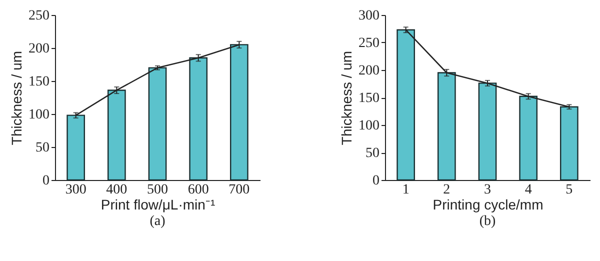 This screenshot has height=261, width=600. Describe the element at coordinates (569, 190) in the screenshot. I see `x-tick-label: 5` at that location.